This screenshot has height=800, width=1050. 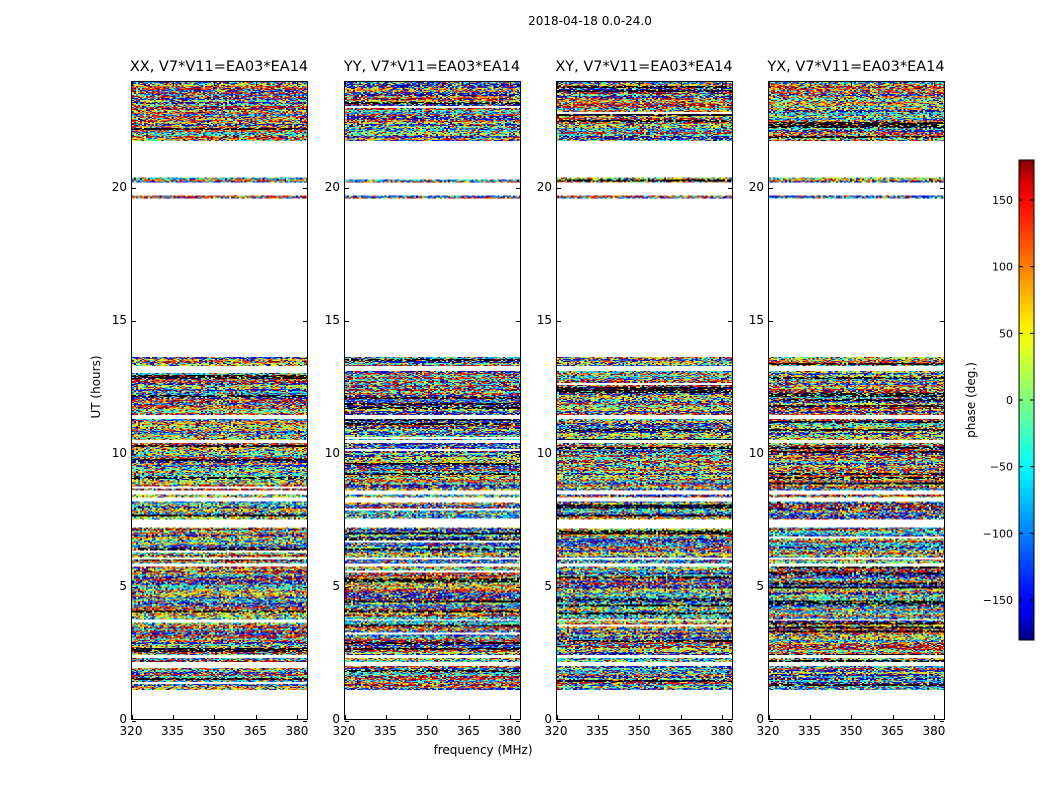 I want to click on colorbar-tick-label: −100, so click(x=998, y=533).